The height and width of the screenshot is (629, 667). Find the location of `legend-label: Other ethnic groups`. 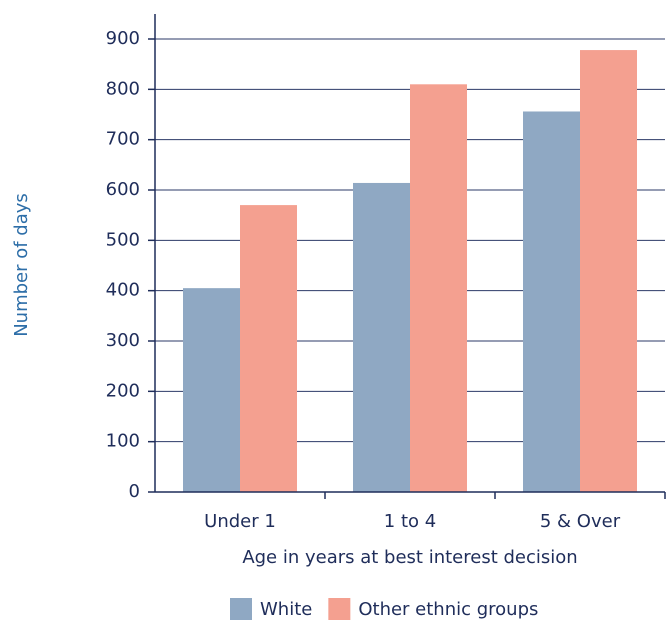

legend-label: Other ethnic groups is located at coordinates (448, 609).